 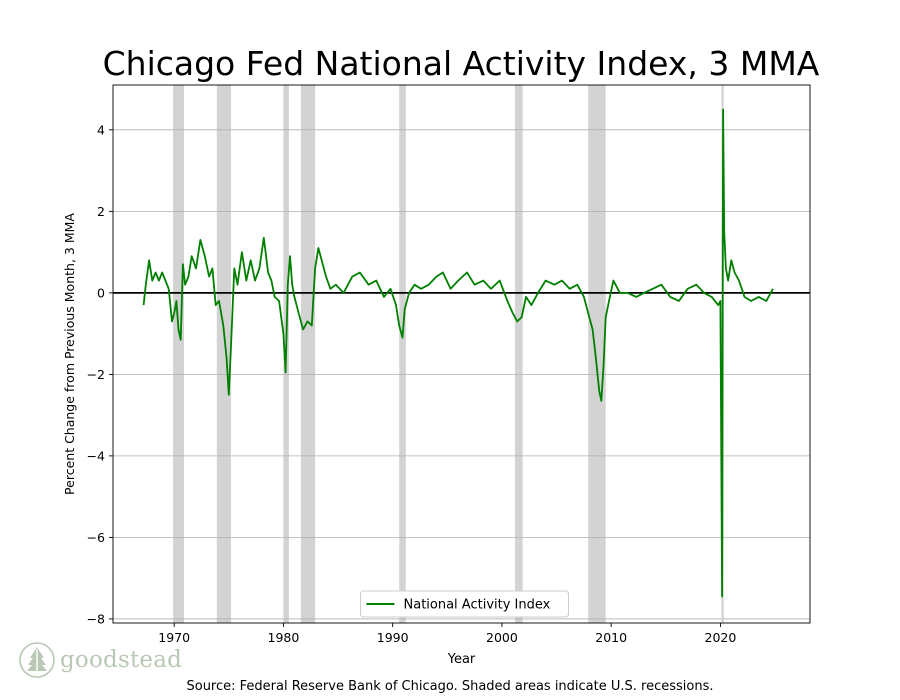 What do you see at coordinates (721, 637) in the screenshot?
I see `x-tick-label: 2020` at bounding box center [721, 637].